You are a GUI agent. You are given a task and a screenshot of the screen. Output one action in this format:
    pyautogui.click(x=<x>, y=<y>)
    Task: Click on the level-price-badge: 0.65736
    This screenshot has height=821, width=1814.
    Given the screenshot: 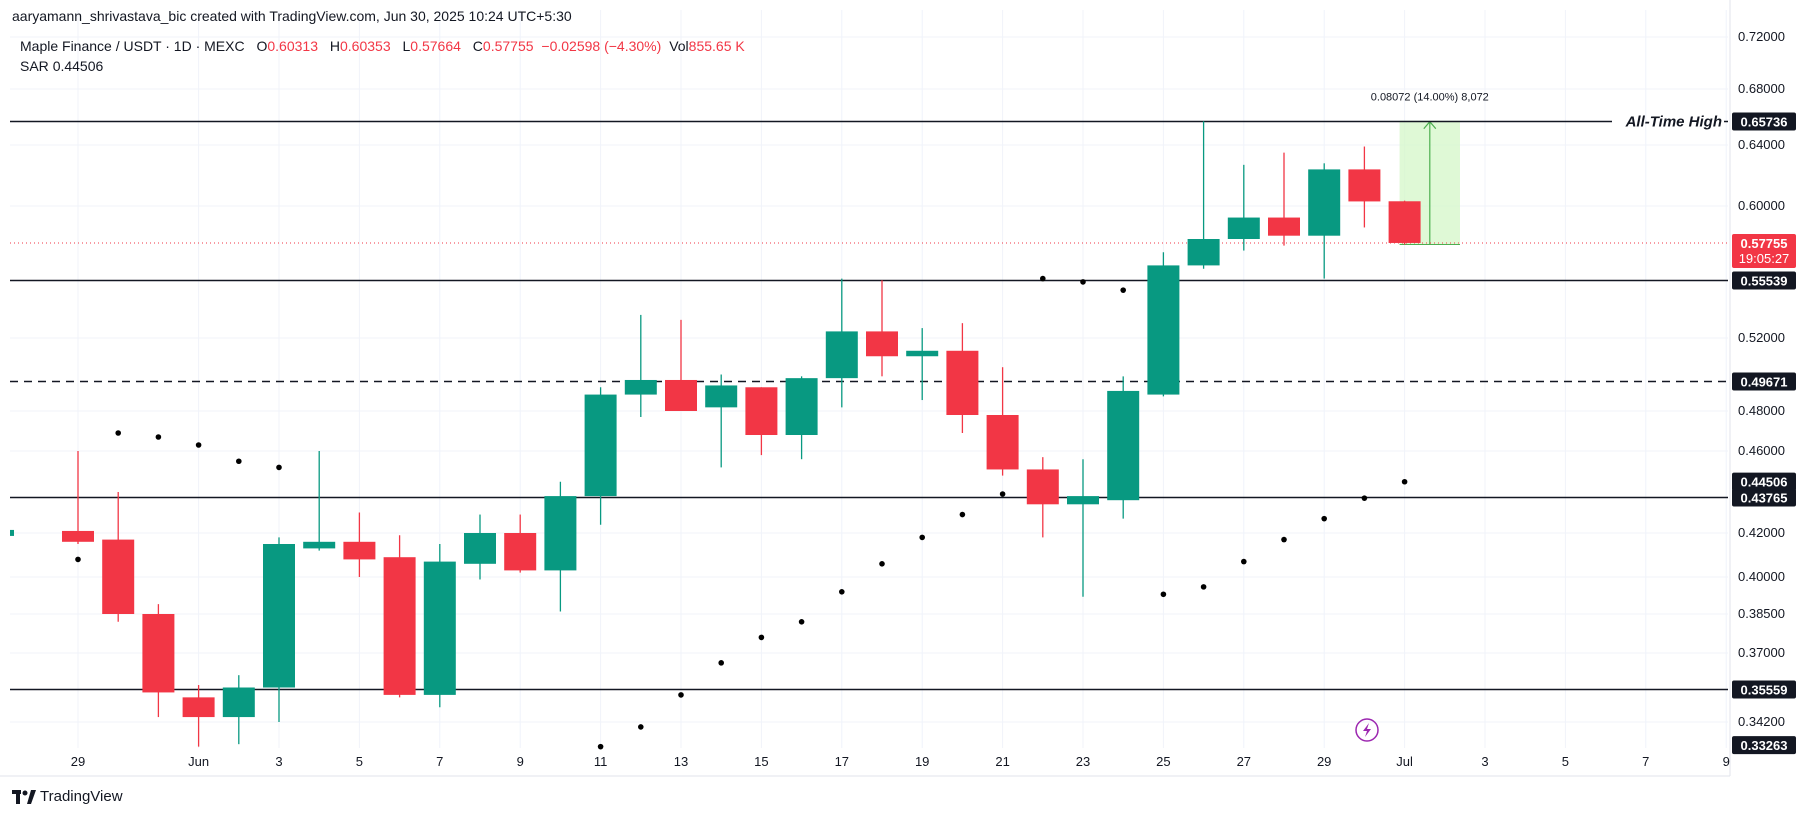 What is the action you would take?
    pyautogui.click(x=1764, y=121)
    